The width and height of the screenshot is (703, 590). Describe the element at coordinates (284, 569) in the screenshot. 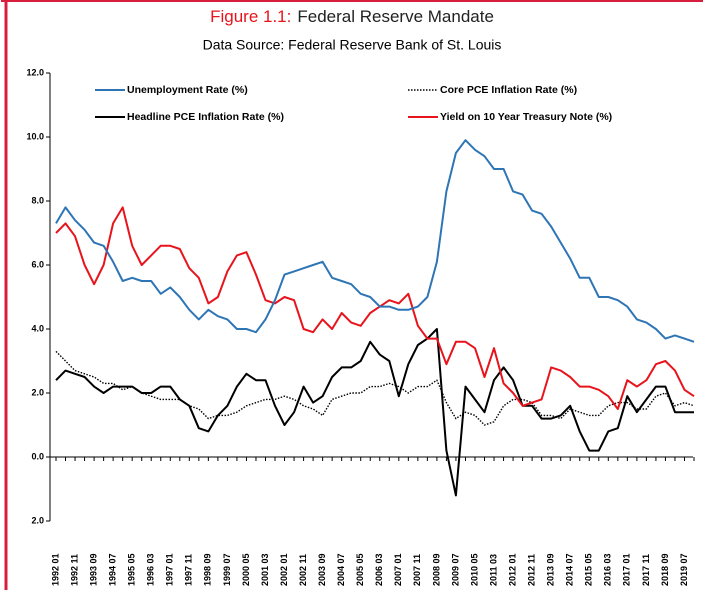

I see `x-tick-label: 2002 01` at that location.